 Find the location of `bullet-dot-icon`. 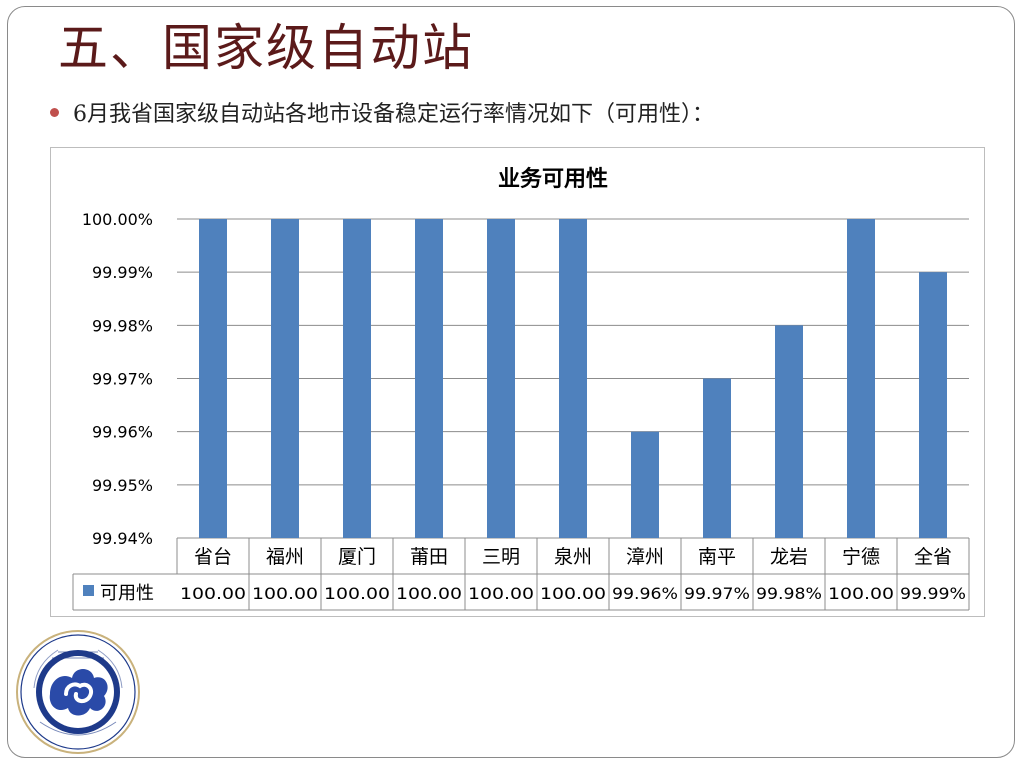

bullet-dot-icon is located at coordinates (54, 112).